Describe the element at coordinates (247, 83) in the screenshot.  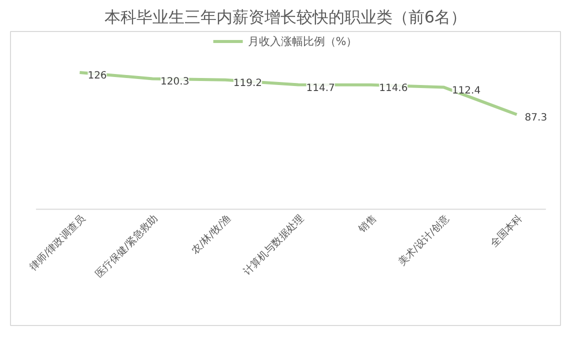
I see `data-label: 119.2` at that location.